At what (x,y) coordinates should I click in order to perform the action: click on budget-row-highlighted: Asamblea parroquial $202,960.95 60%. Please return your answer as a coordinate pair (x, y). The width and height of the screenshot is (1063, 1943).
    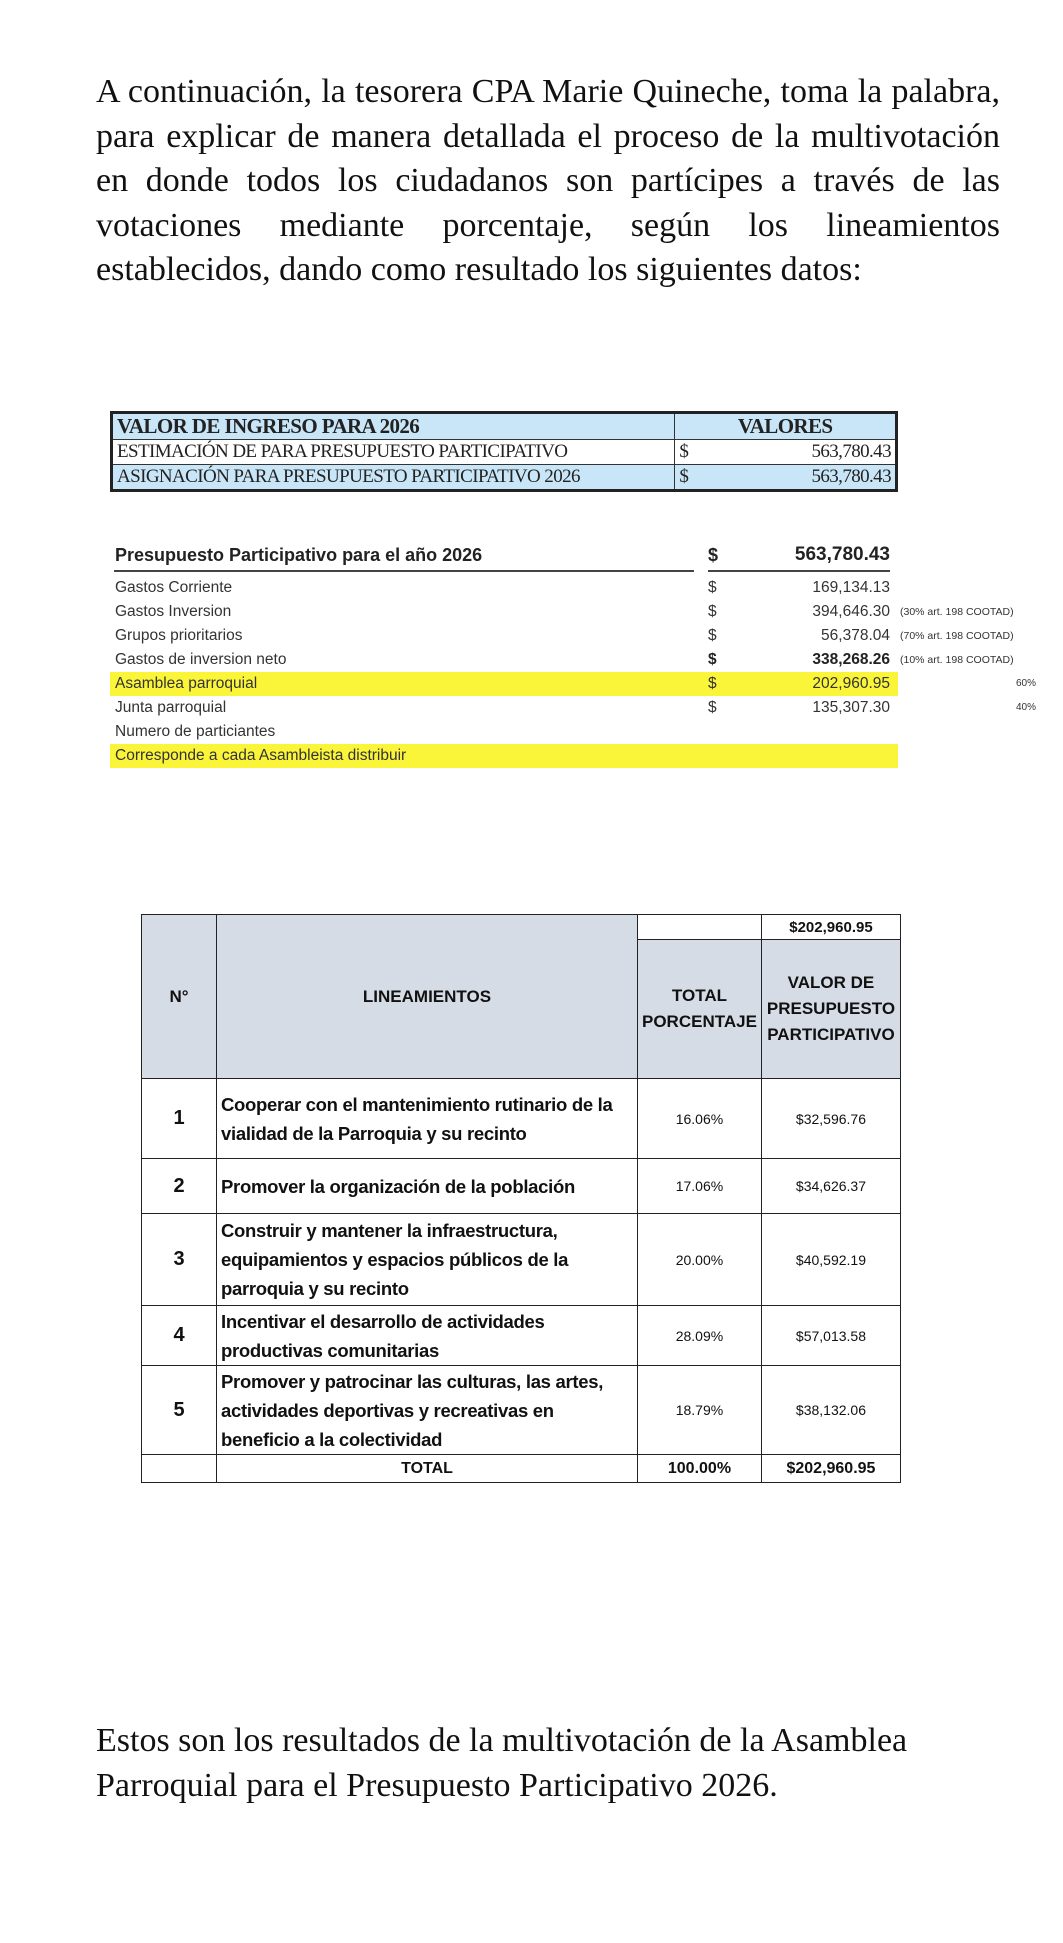
    Looking at the image, I should click on (575, 684).